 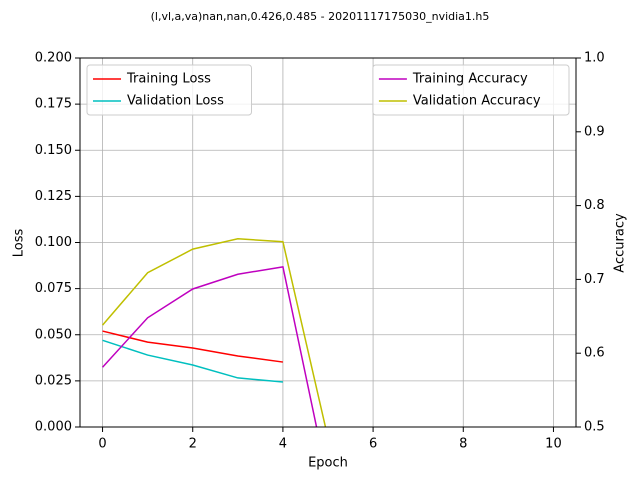 I want to click on x-tick-label: 2, so click(x=193, y=444).